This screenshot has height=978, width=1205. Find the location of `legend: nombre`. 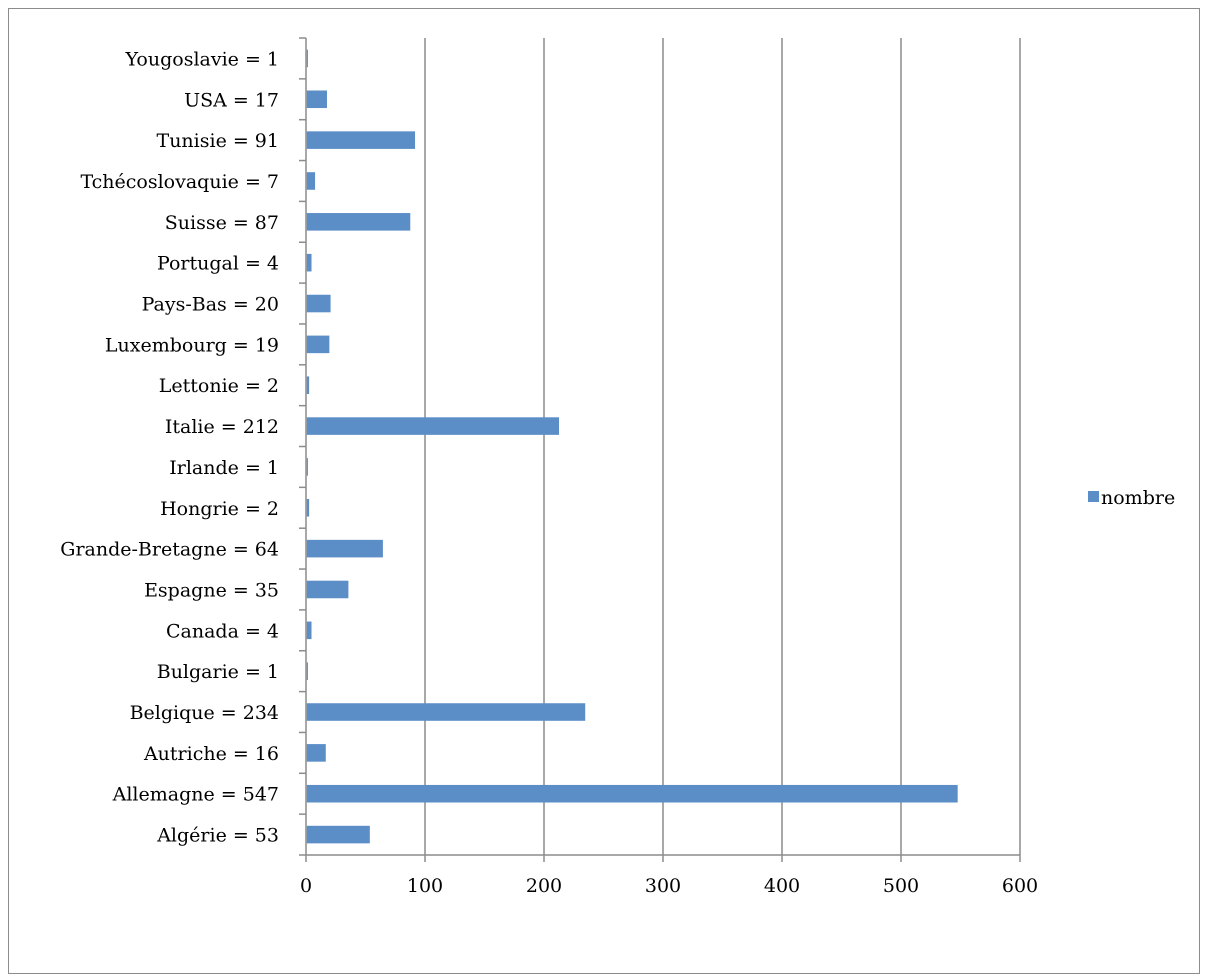

legend: nombre is located at coordinates (1131, 498).